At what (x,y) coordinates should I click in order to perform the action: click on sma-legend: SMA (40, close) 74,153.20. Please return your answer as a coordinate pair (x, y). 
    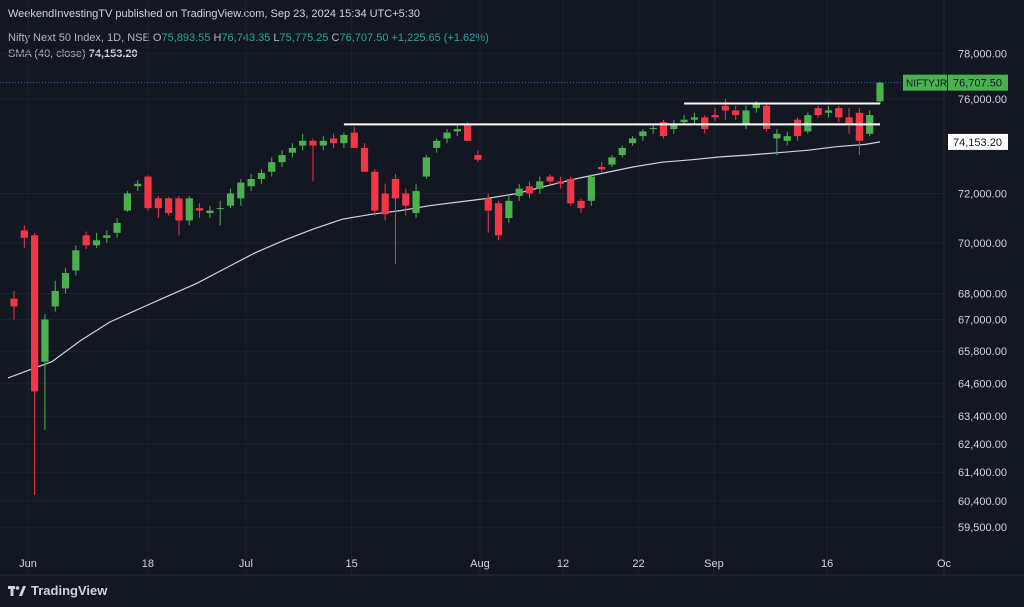
    Looking at the image, I should click on (73, 54).